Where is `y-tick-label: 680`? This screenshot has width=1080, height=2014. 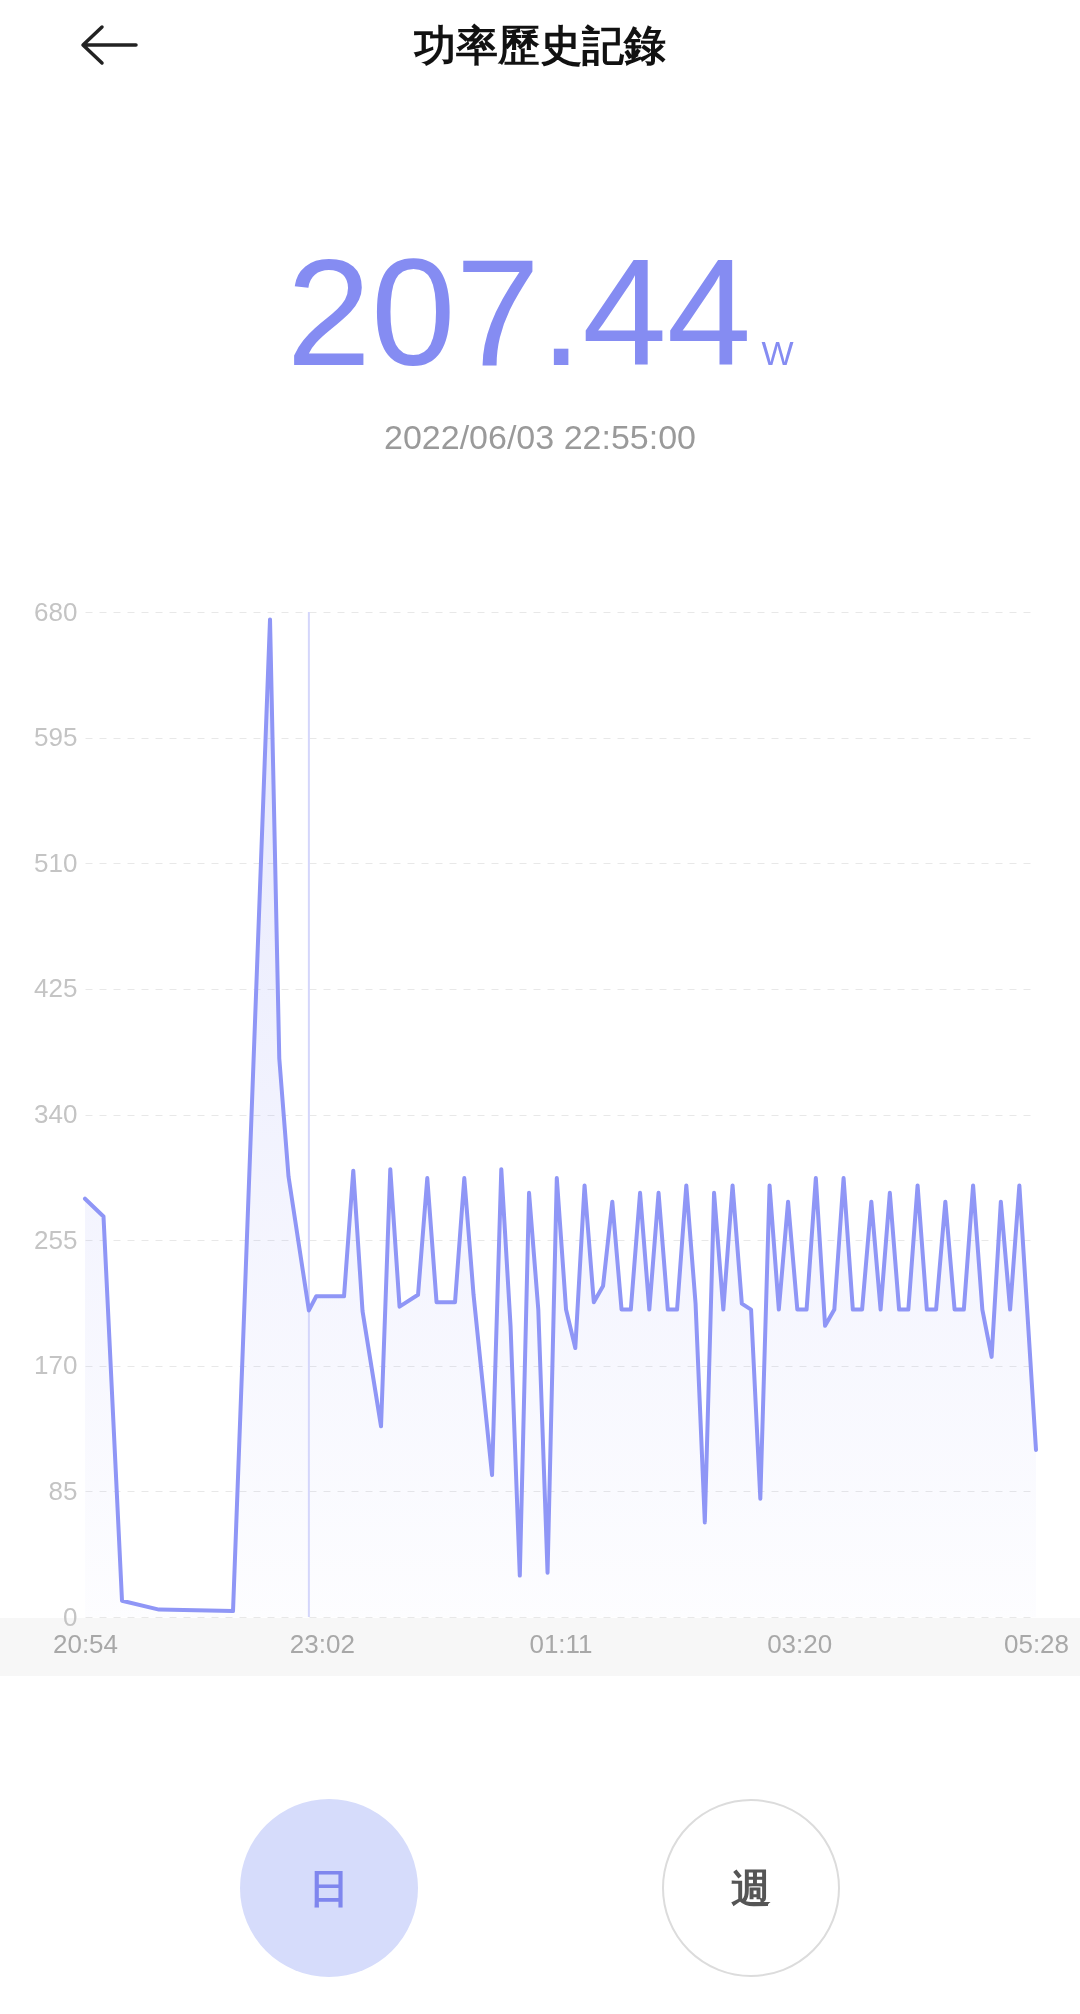
y-tick-label: 680 is located at coordinates (56, 611).